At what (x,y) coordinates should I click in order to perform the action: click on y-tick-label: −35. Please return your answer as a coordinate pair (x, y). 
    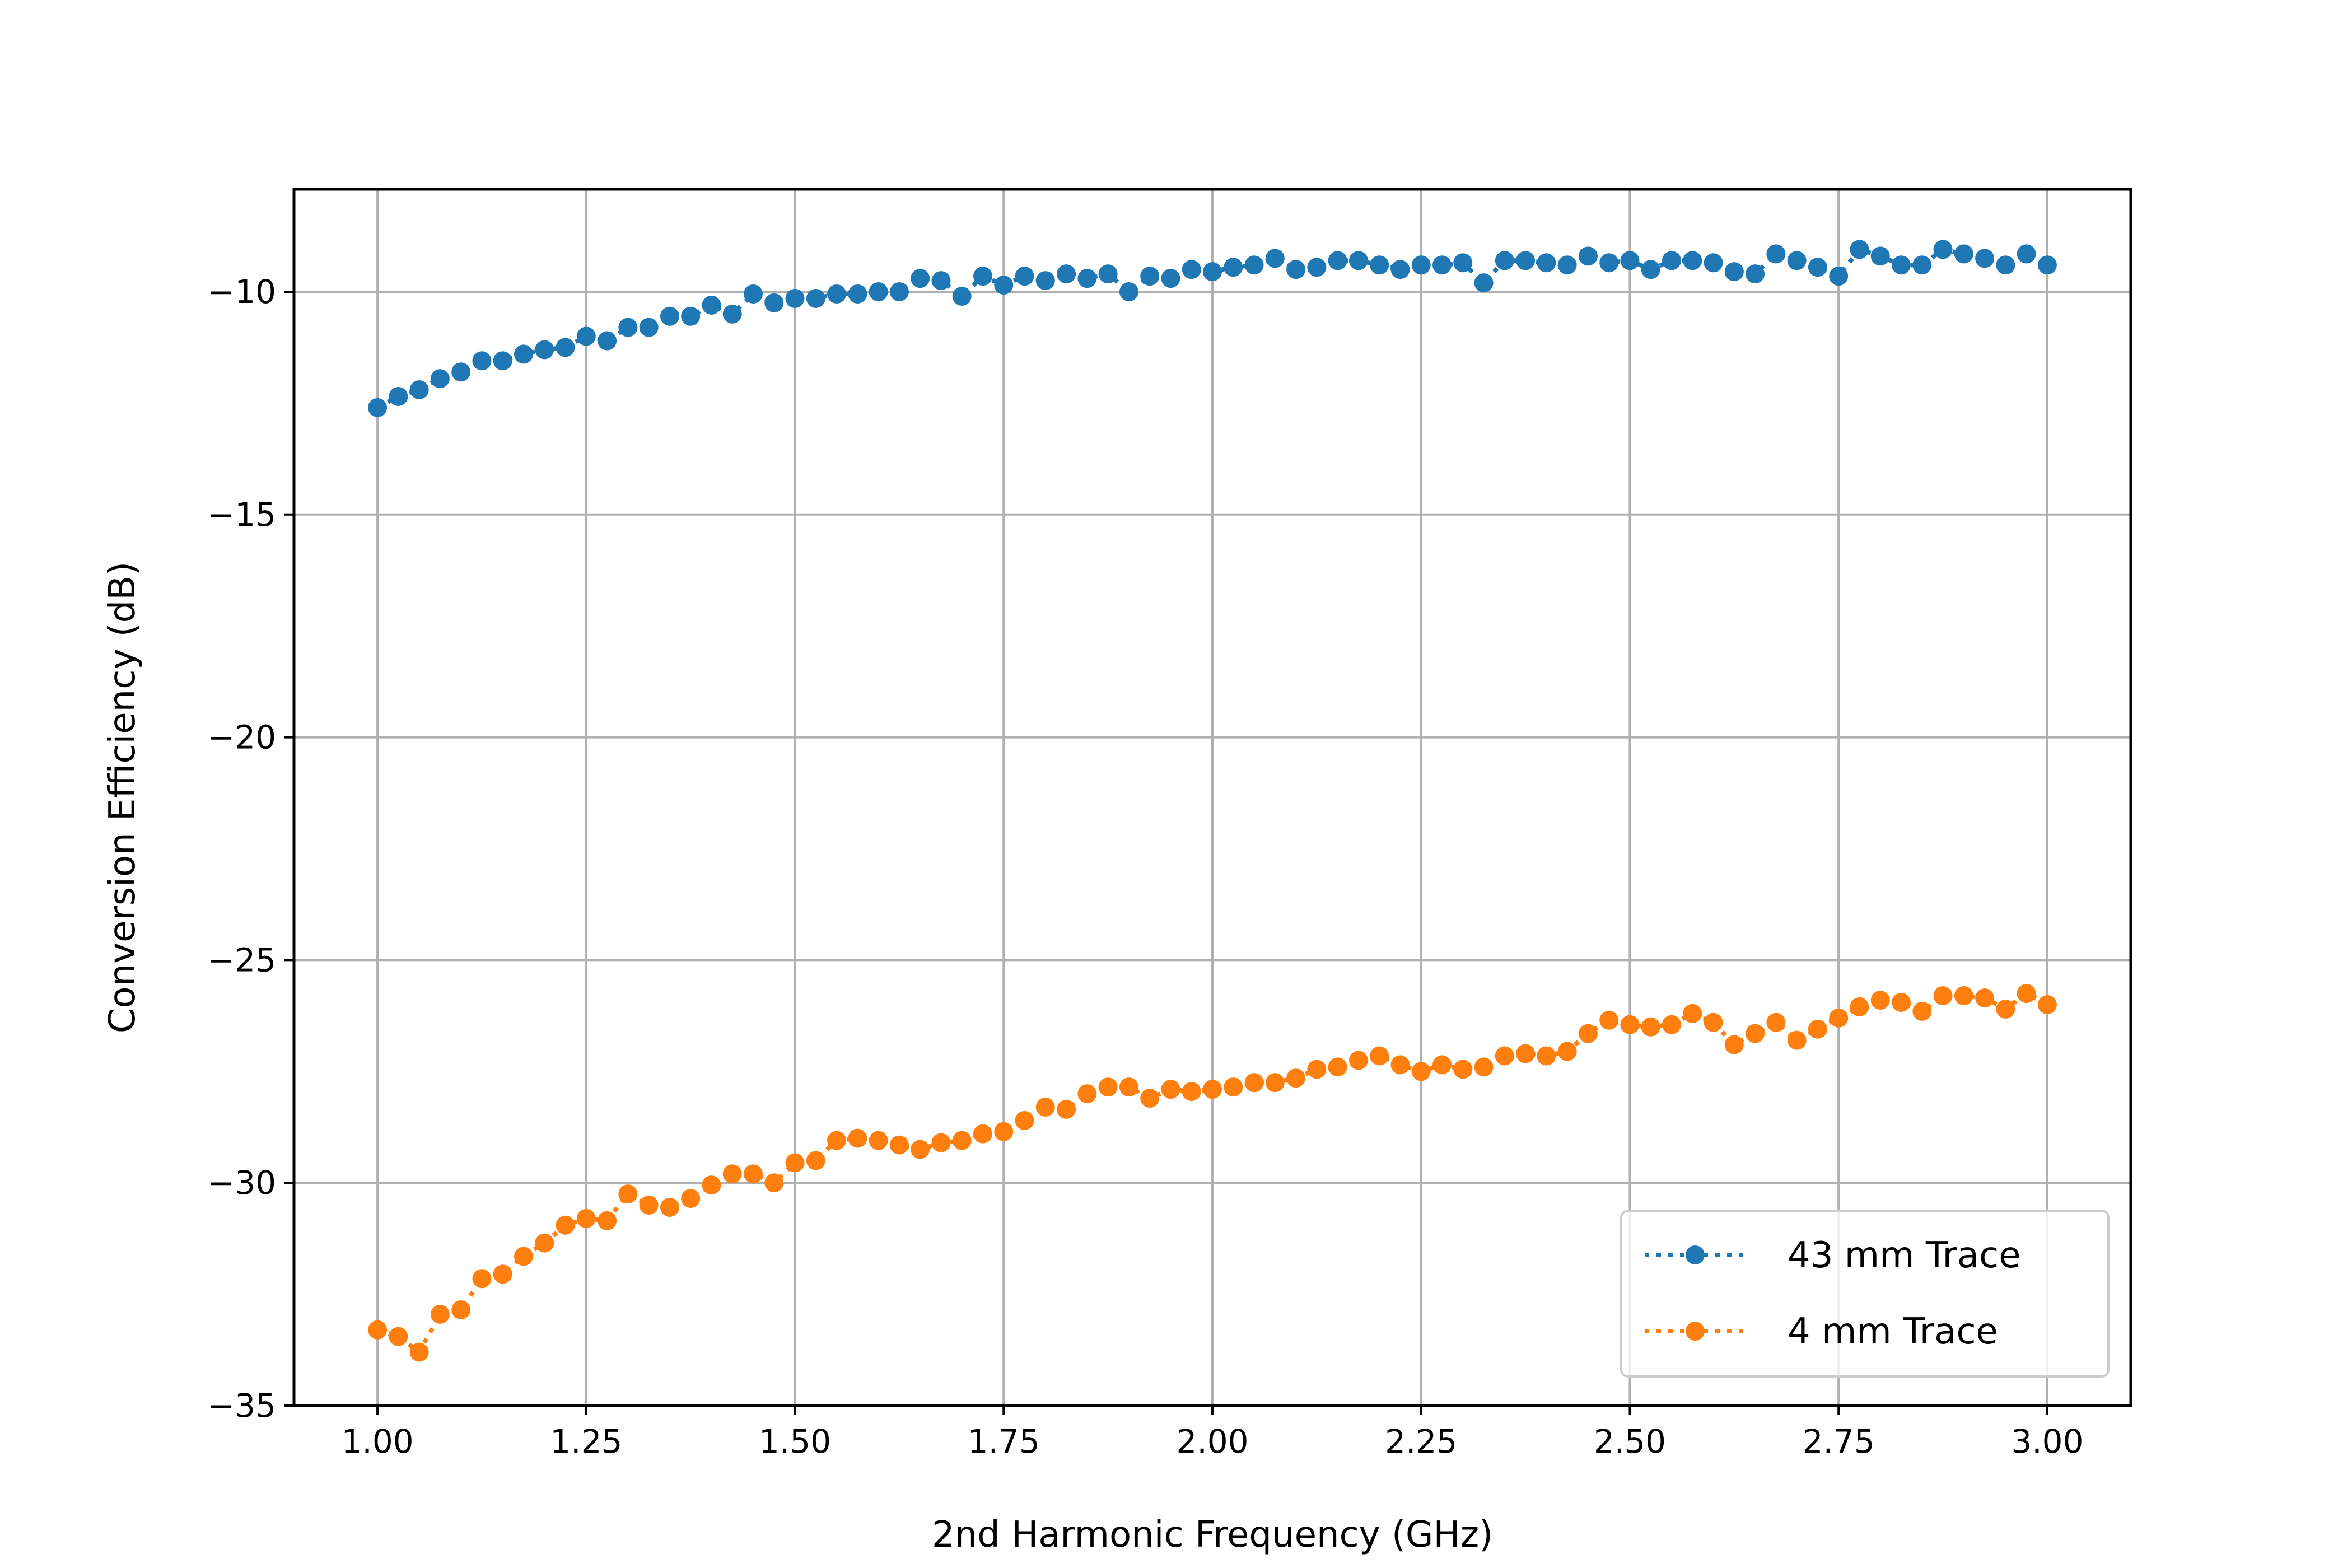
    Looking at the image, I should click on (242, 1406).